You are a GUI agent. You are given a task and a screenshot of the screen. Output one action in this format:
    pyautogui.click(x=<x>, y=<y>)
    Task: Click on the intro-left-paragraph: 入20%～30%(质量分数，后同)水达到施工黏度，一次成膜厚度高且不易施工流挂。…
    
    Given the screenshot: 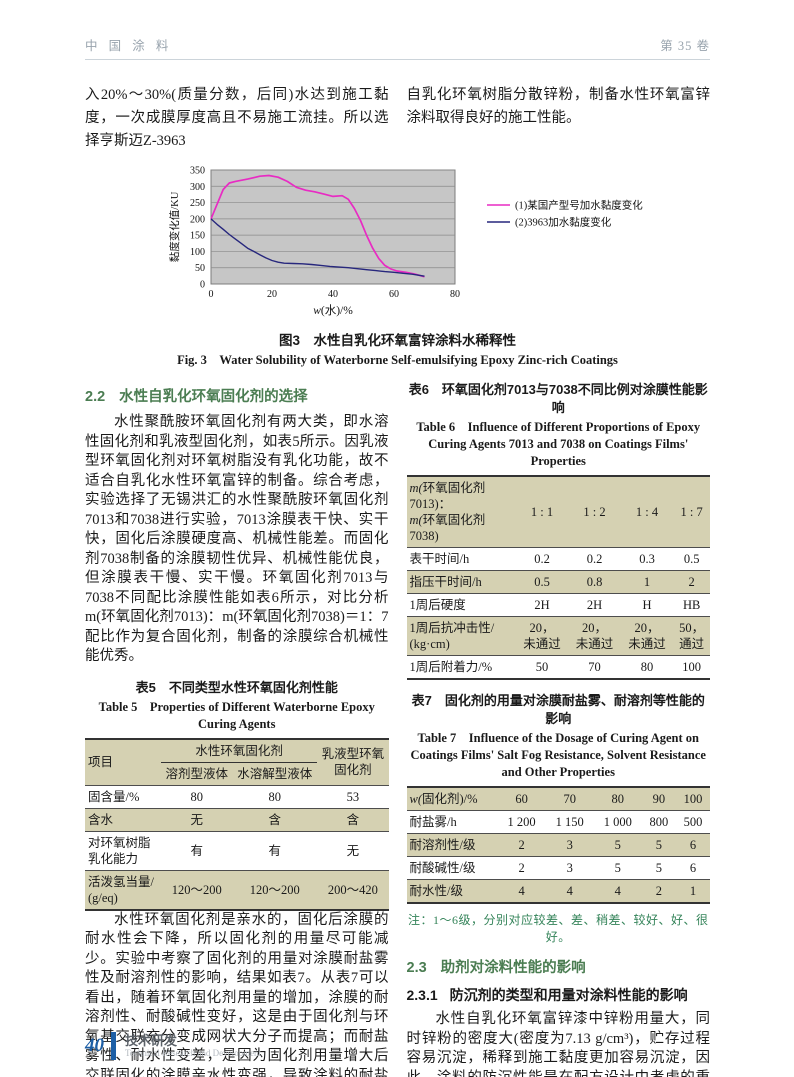 What is the action you would take?
    pyautogui.click(x=237, y=118)
    